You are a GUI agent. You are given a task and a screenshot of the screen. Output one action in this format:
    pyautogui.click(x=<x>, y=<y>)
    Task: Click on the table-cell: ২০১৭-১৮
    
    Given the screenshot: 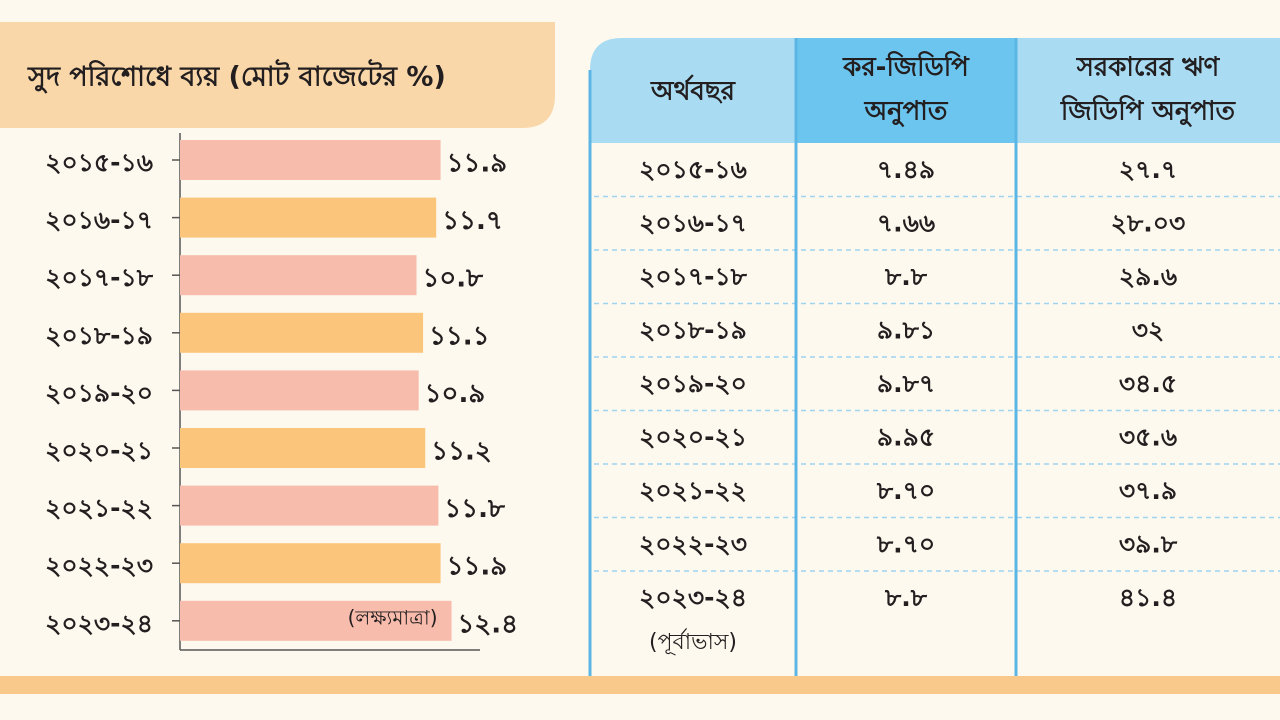 What is the action you would take?
    pyautogui.click(x=693, y=276)
    